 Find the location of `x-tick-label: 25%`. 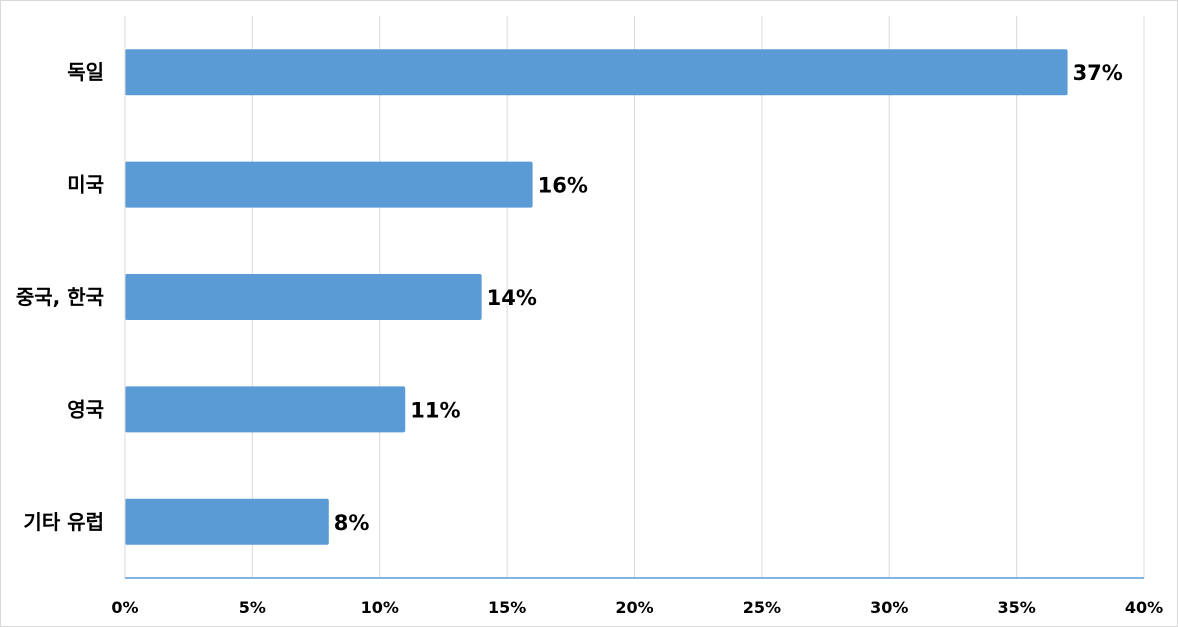

x-tick-label: 25% is located at coordinates (762, 607).